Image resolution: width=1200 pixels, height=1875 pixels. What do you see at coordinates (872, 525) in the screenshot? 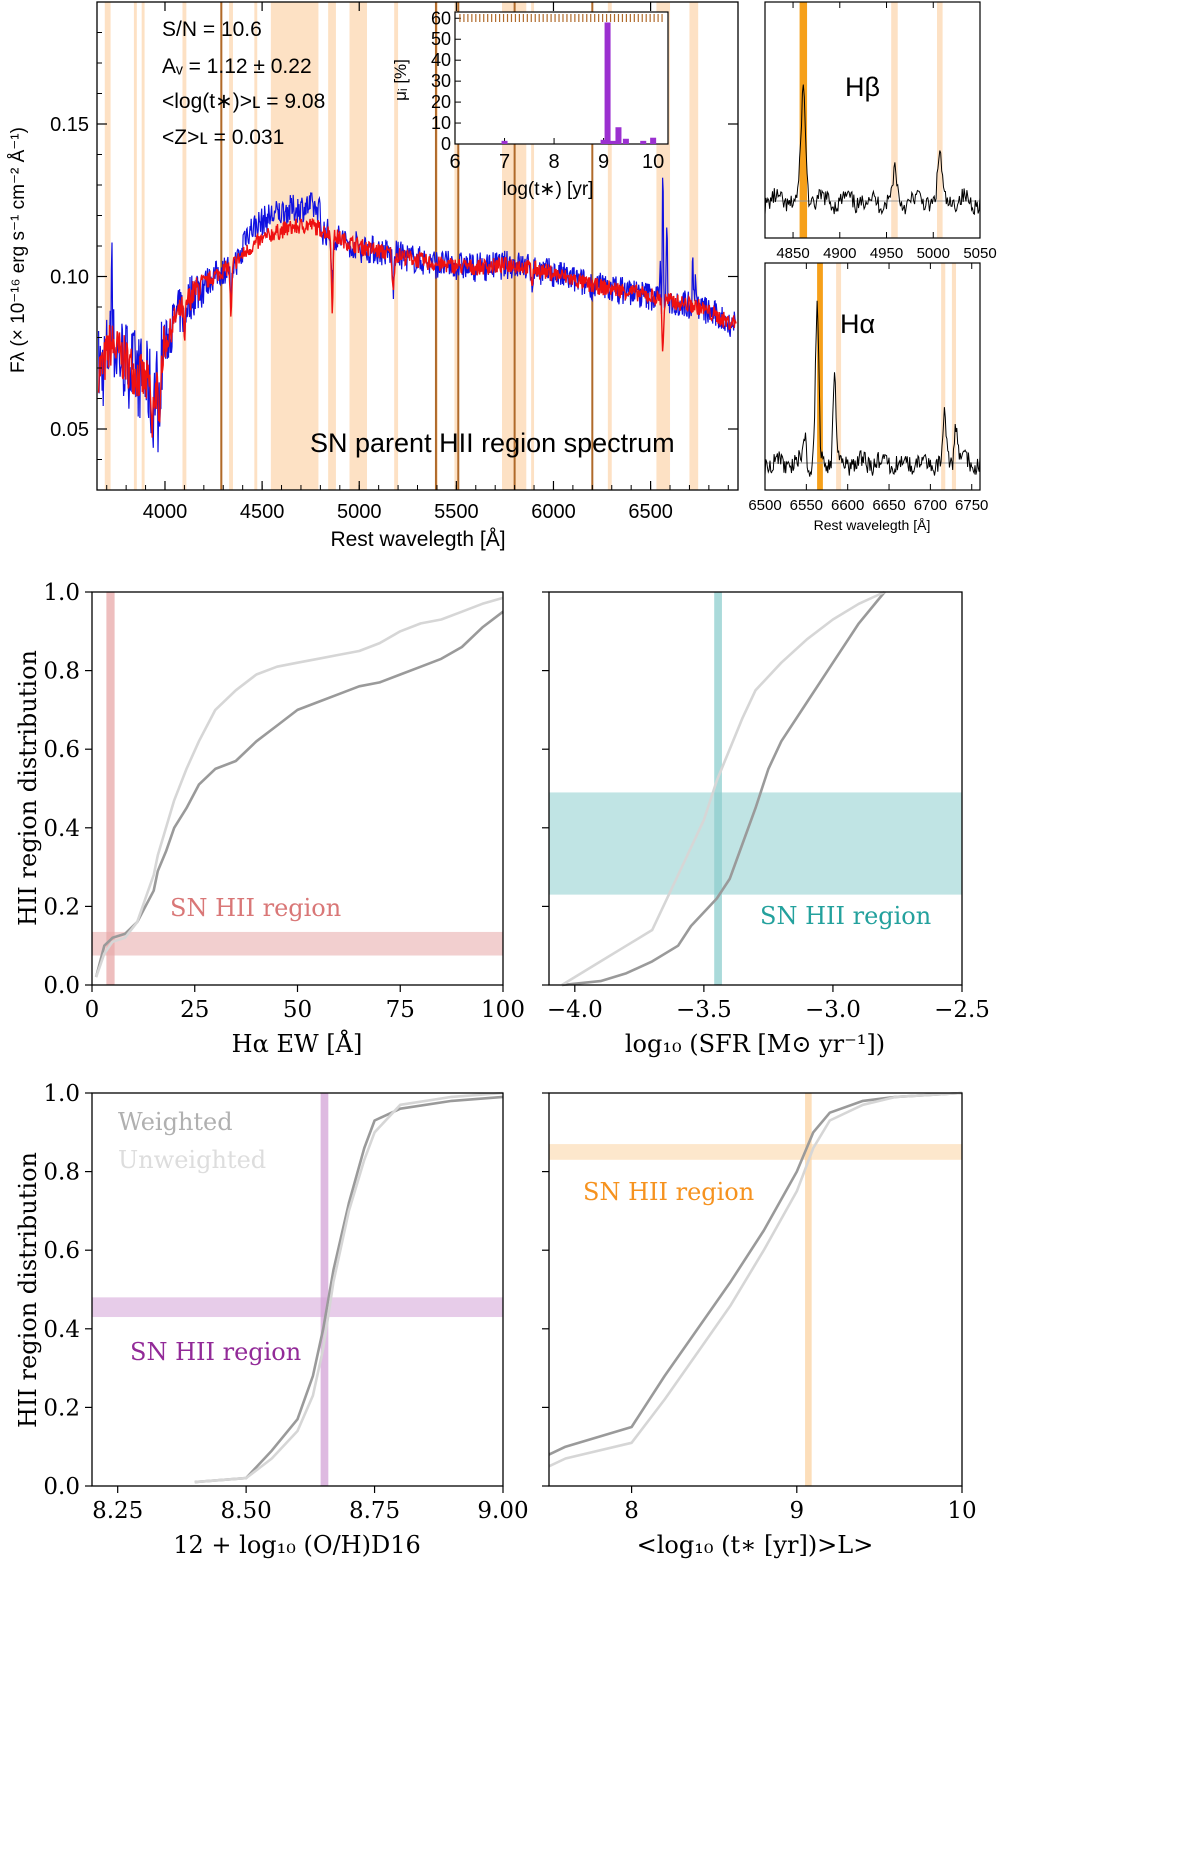
I see `halpha-xlabel: Rest wavelegth [Å]` at bounding box center [872, 525].